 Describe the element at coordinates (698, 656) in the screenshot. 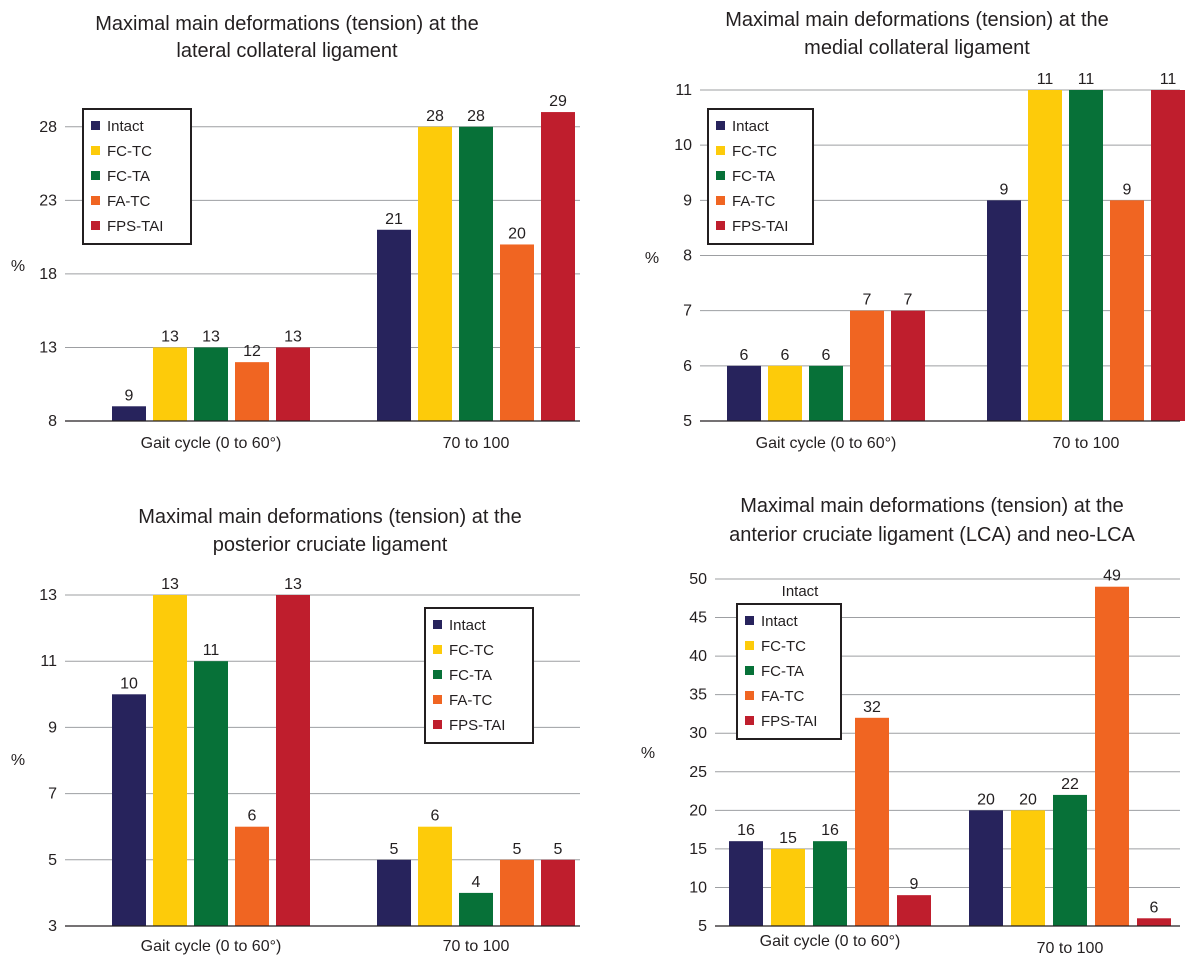

I see `y-tick-label: 40` at that location.